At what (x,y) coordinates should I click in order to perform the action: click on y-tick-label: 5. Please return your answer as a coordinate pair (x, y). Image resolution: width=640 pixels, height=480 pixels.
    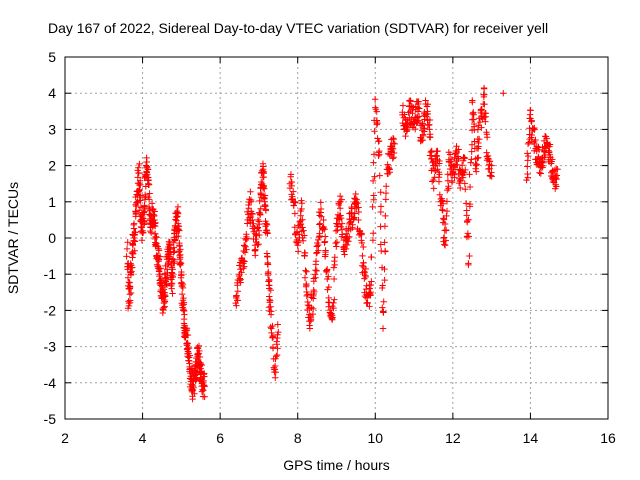
    Looking at the image, I should click on (52, 57).